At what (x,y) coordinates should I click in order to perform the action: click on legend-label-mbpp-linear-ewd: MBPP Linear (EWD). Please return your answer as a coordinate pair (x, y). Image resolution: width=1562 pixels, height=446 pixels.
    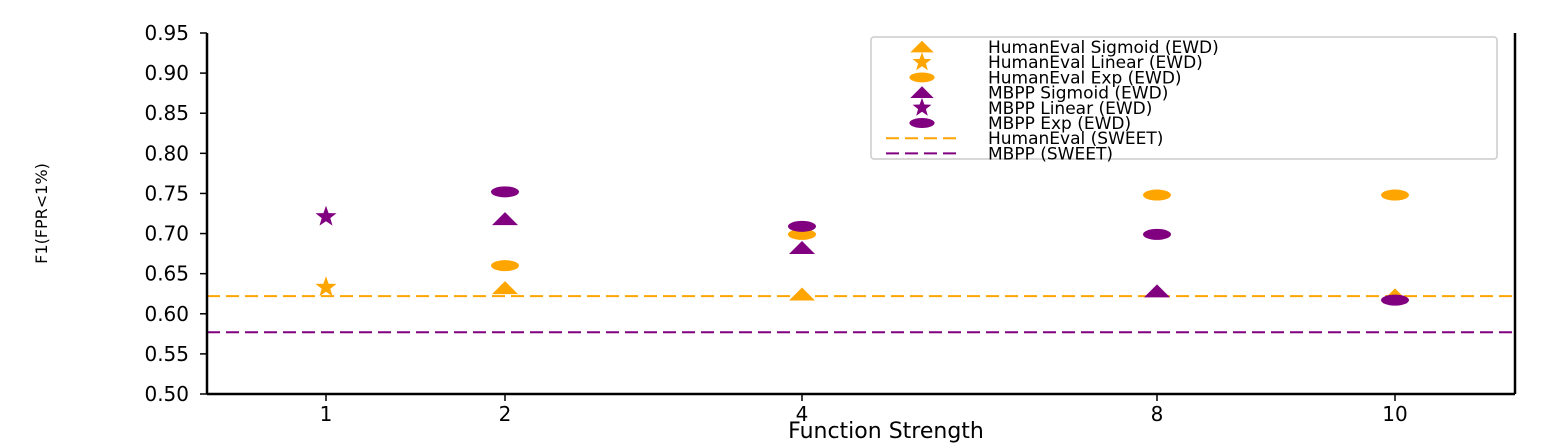
    Looking at the image, I should click on (1070, 109).